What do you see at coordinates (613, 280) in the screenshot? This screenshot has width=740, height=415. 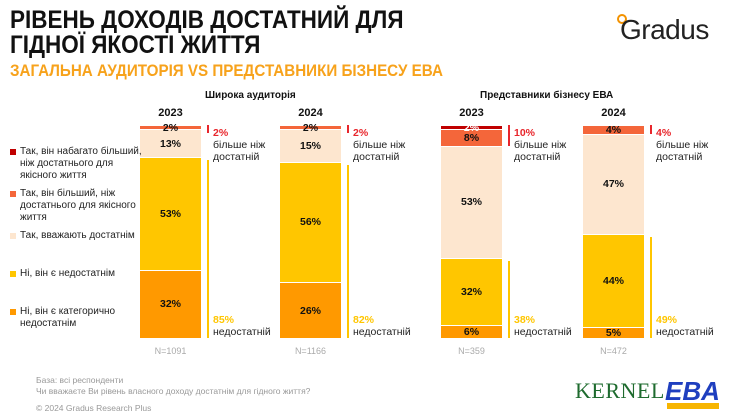 I see `bar-segment: 44%` at bounding box center [613, 280].